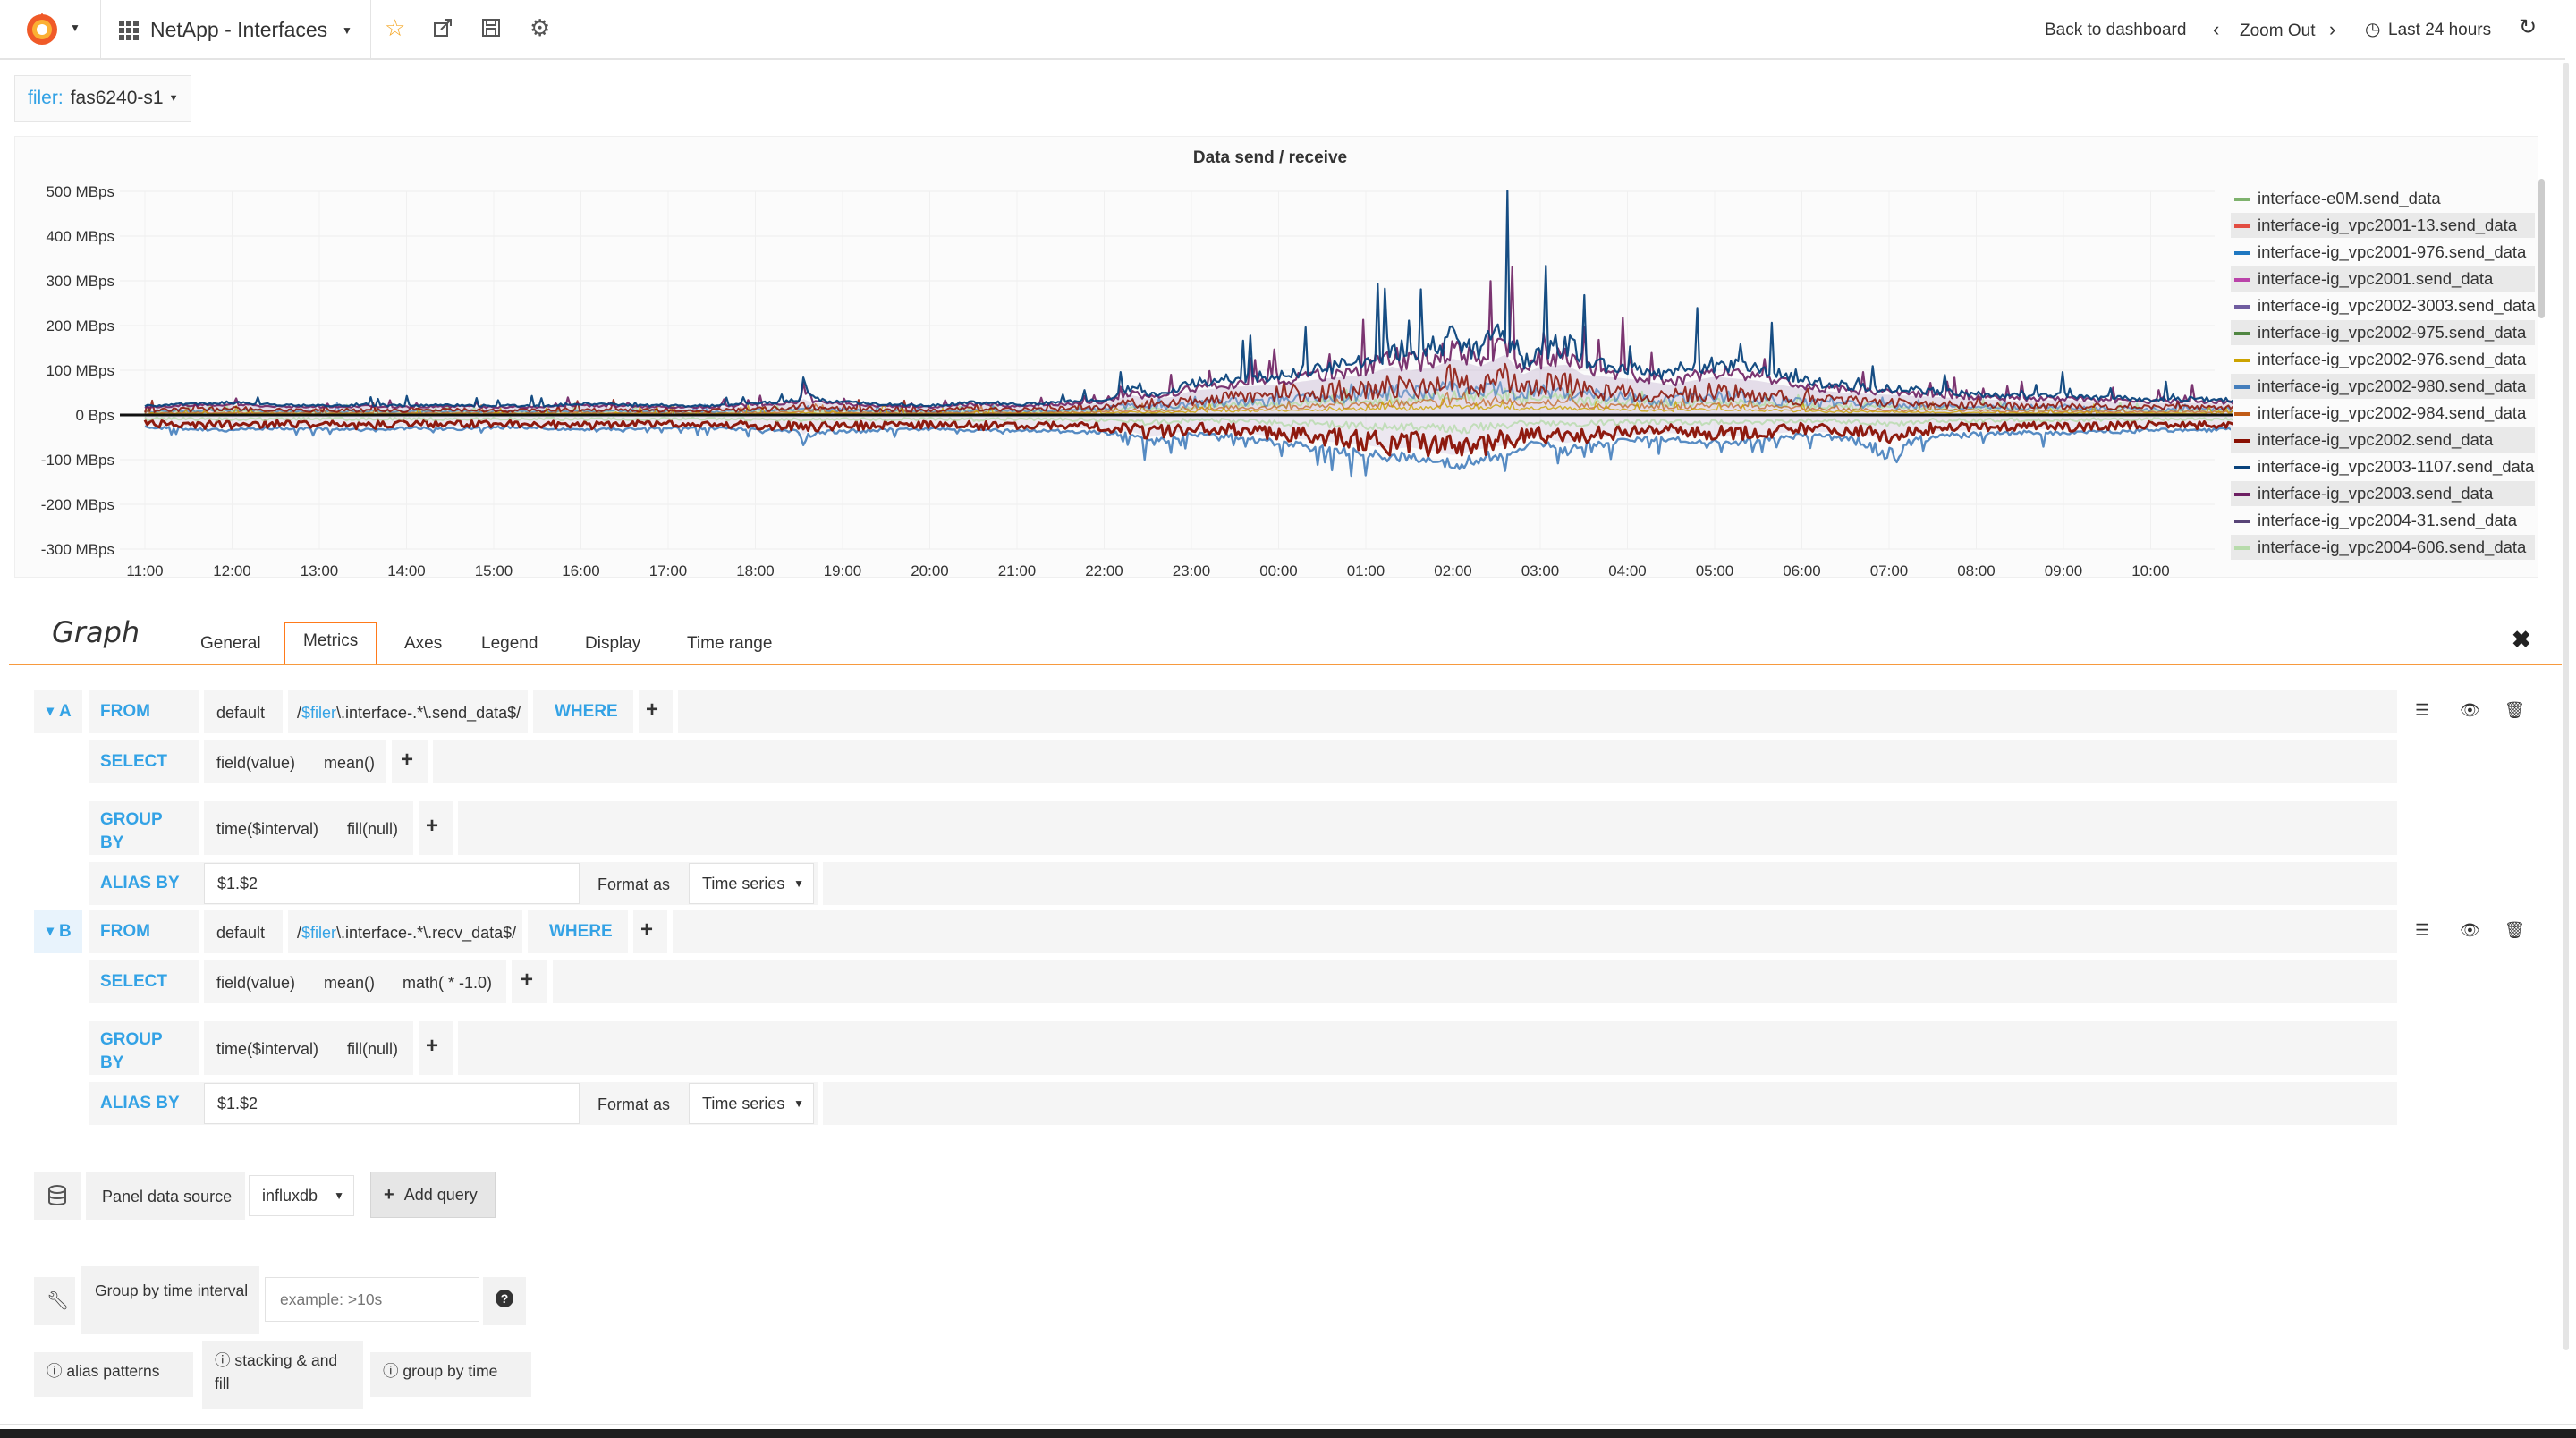 The image size is (2576, 1438). What do you see at coordinates (2332, 29) in the screenshot?
I see `zoom-forward-chevron: ›` at bounding box center [2332, 29].